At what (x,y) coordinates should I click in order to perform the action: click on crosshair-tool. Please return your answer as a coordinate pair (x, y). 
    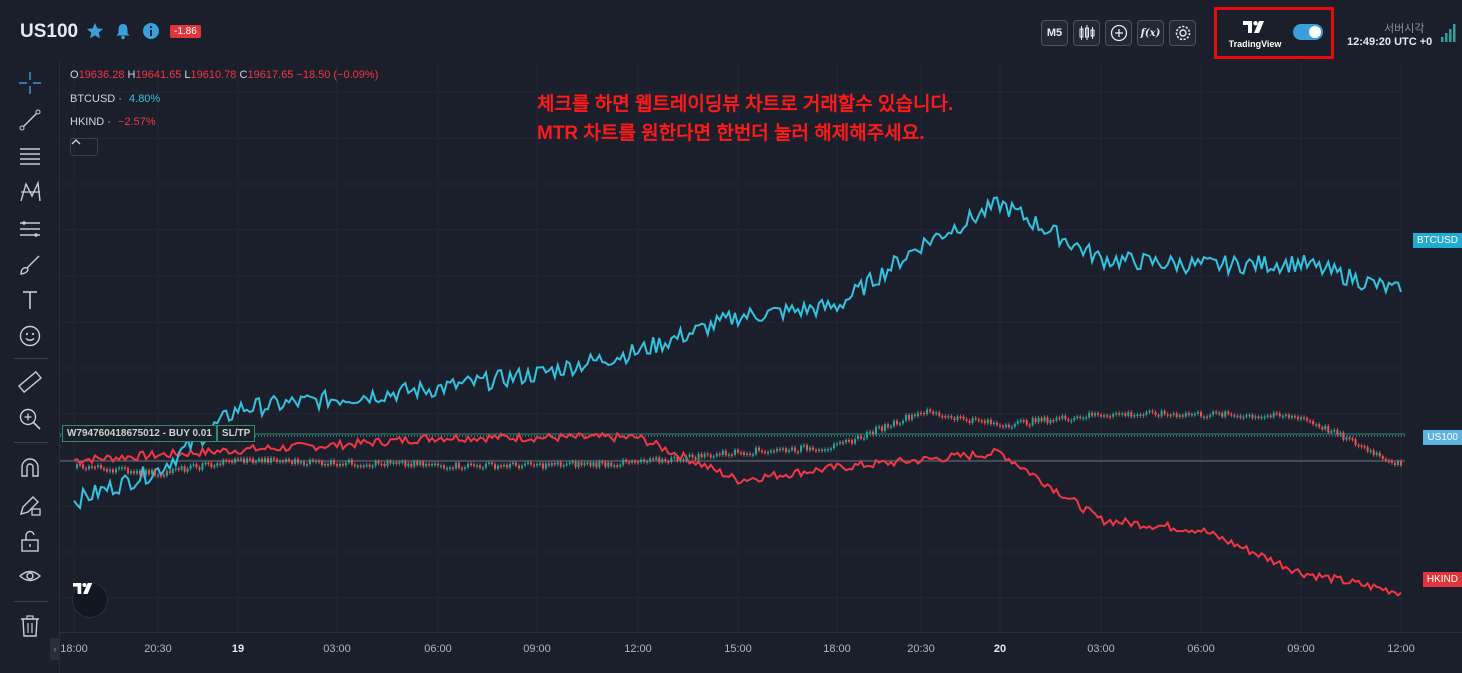
    Looking at the image, I should click on (30, 83).